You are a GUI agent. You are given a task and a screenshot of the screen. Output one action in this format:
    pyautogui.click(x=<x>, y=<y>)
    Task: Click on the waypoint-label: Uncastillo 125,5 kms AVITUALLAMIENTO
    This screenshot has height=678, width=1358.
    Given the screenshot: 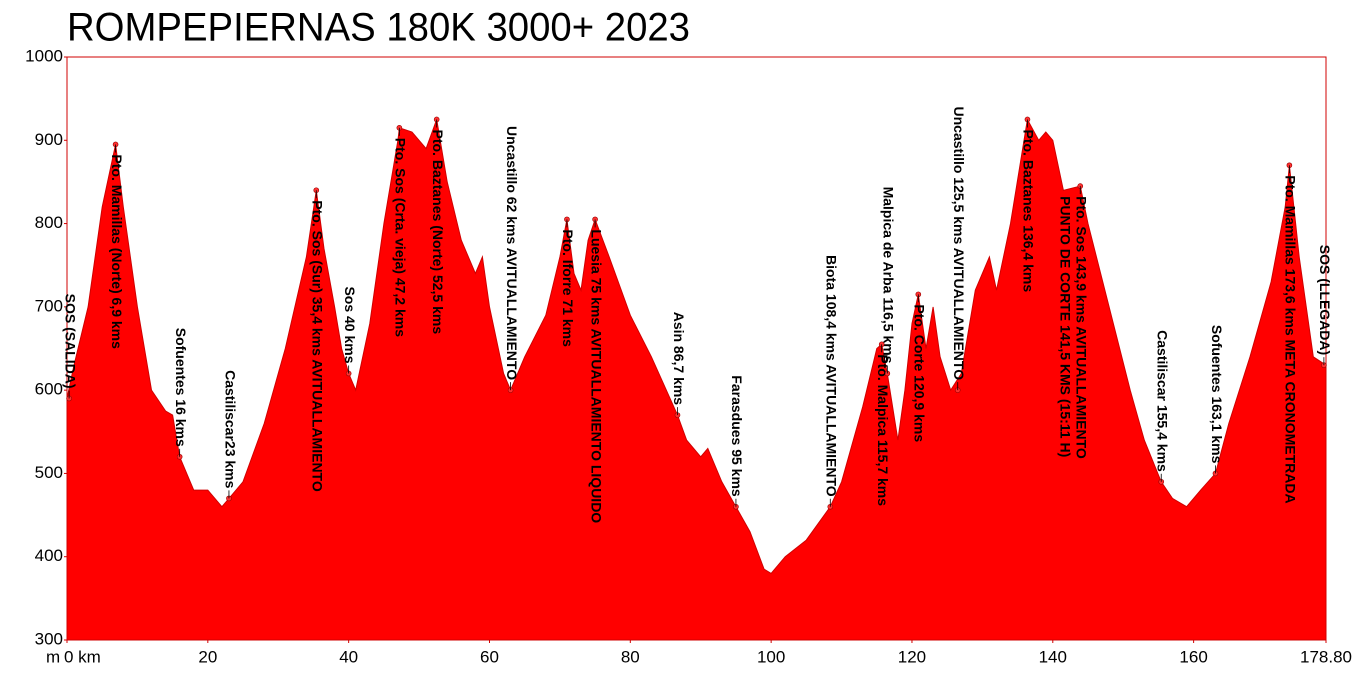 What is the action you would take?
    pyautogui.click(x=959, y=244)
    